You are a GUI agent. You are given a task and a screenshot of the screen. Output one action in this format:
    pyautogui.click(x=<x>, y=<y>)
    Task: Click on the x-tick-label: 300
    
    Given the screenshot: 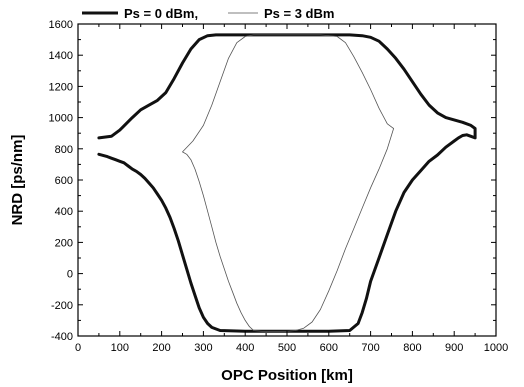 What is the action you would take?
    pyautogui.click(x=203, y=348)
    